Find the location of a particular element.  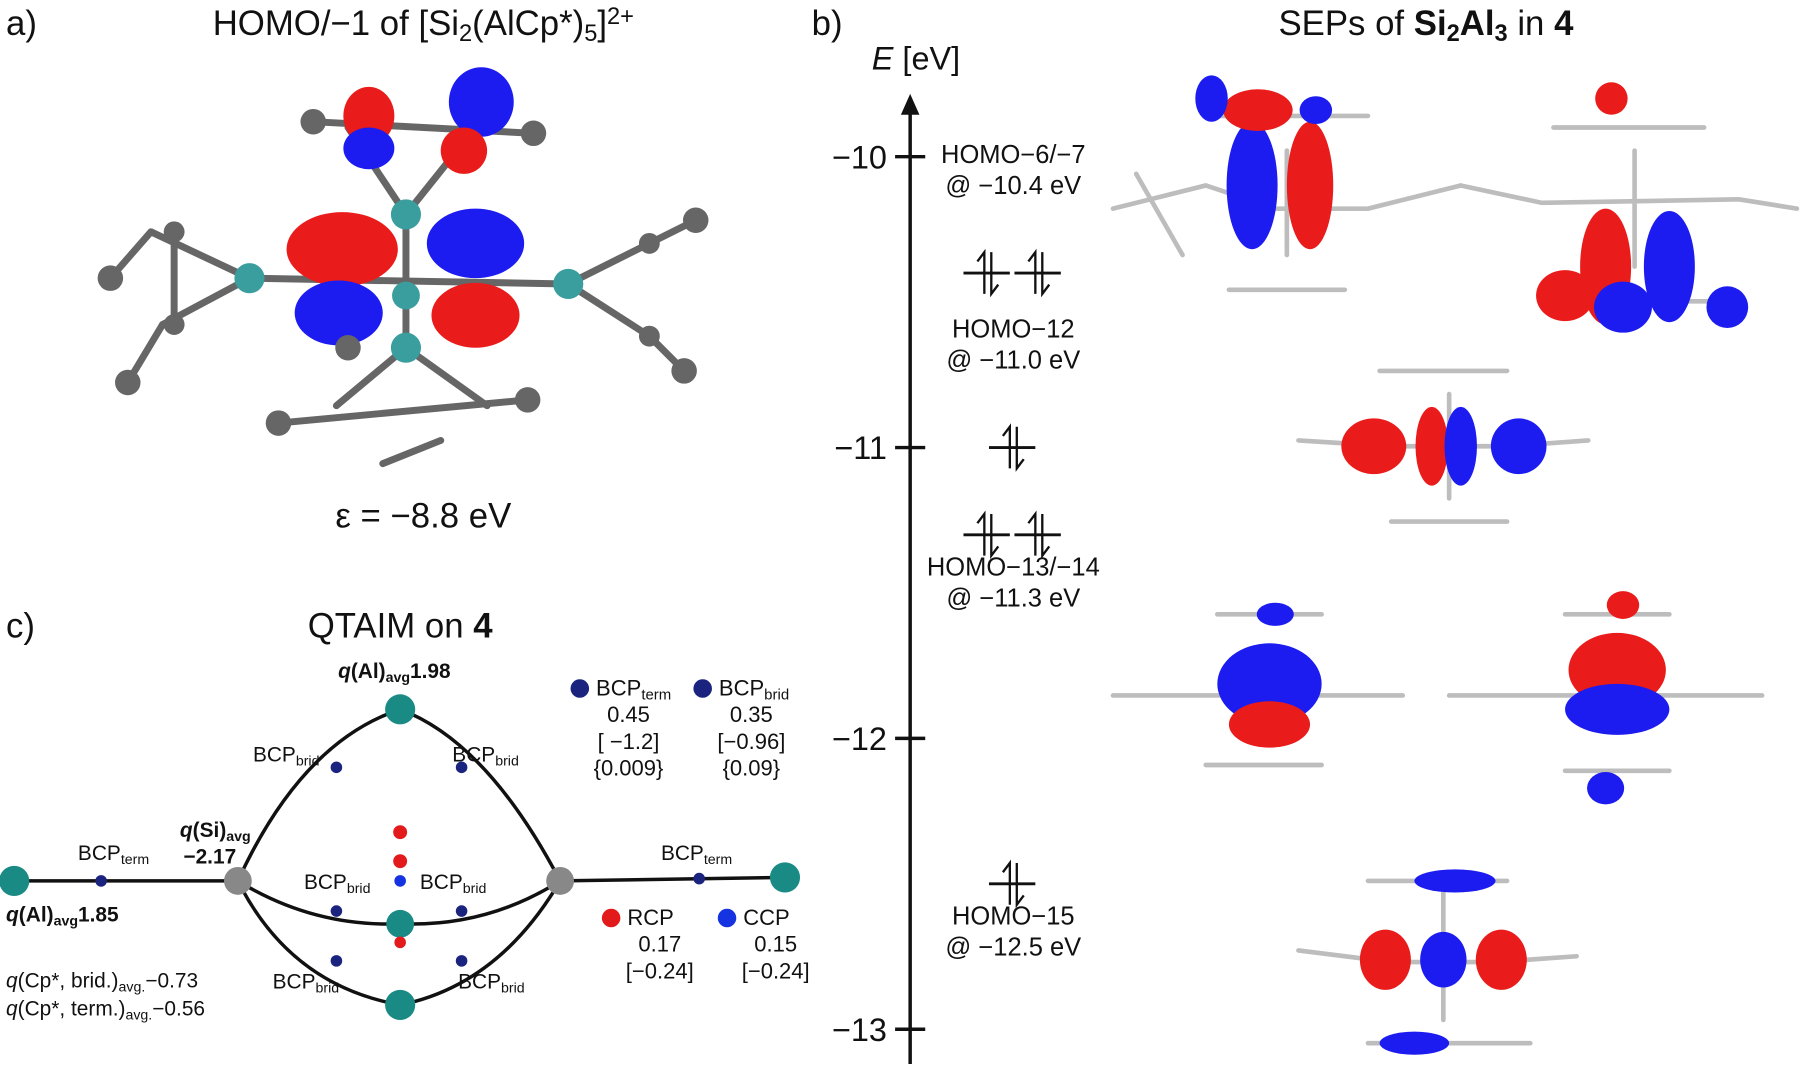

text-segment: −2.17 is located at coordinates (209, 857).